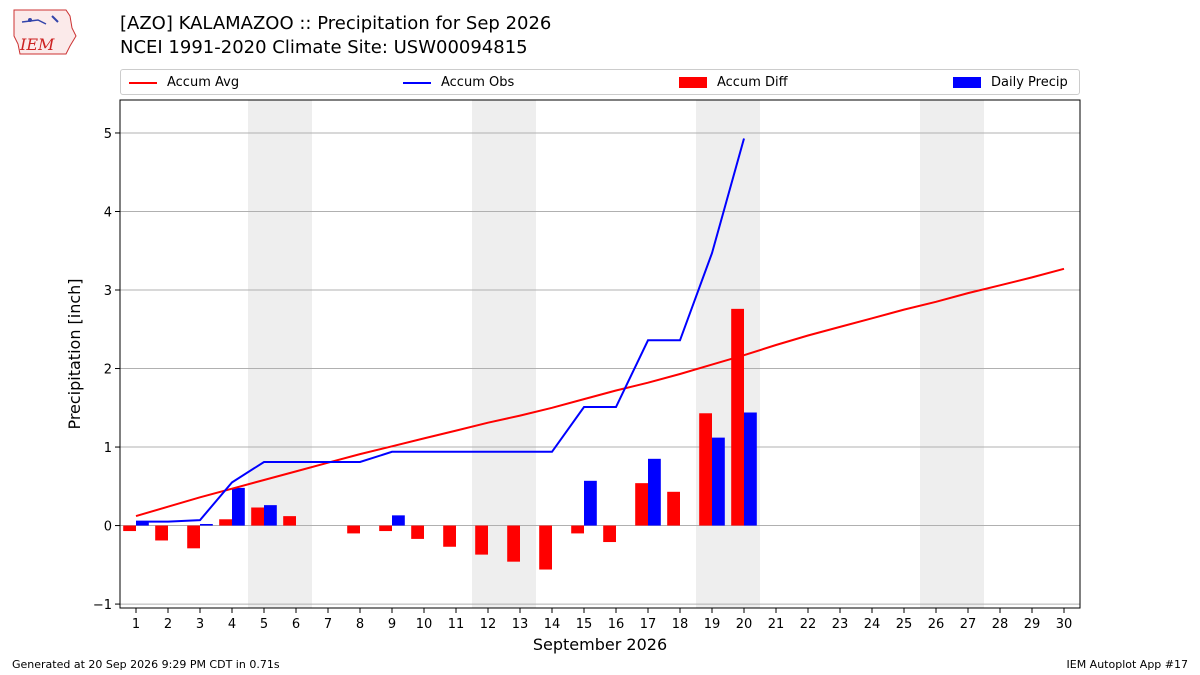 This screenshot has width=1200, height=675. I want to click on legend-swatch-accum-diff, so click(693, 82).